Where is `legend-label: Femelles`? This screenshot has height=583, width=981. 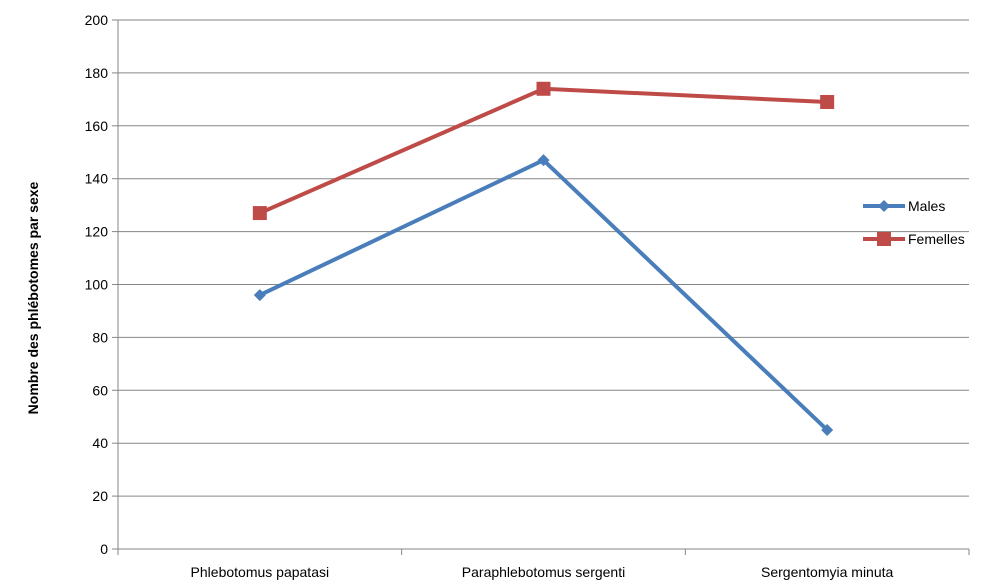 legend-label: Femelles is located at coordinates (936, 239).